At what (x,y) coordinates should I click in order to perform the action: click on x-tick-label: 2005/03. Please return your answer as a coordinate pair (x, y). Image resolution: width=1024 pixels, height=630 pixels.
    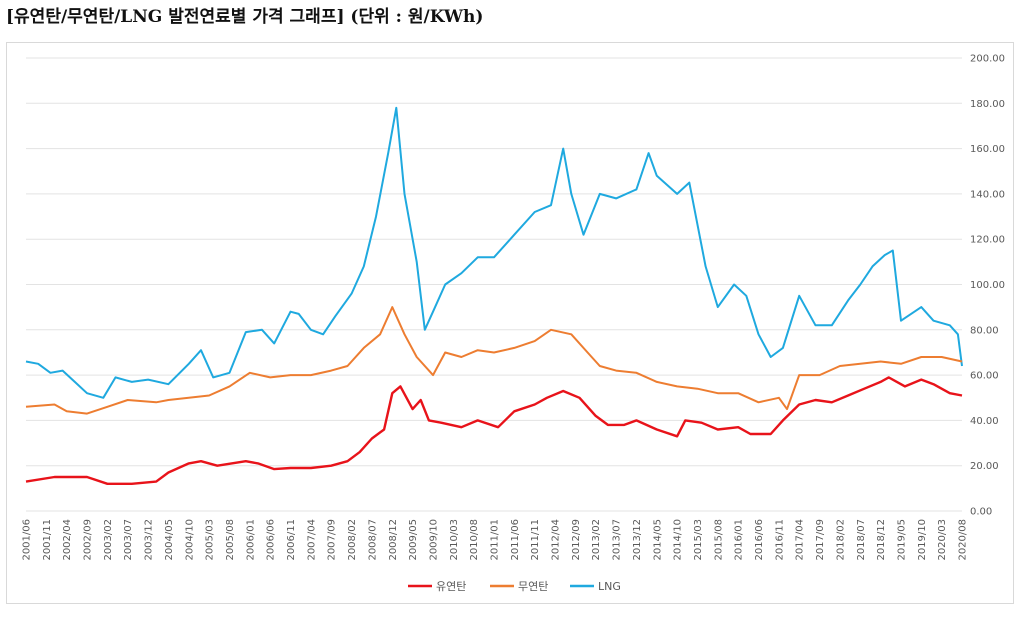
    Looking at the image, I should click on (210, 540).